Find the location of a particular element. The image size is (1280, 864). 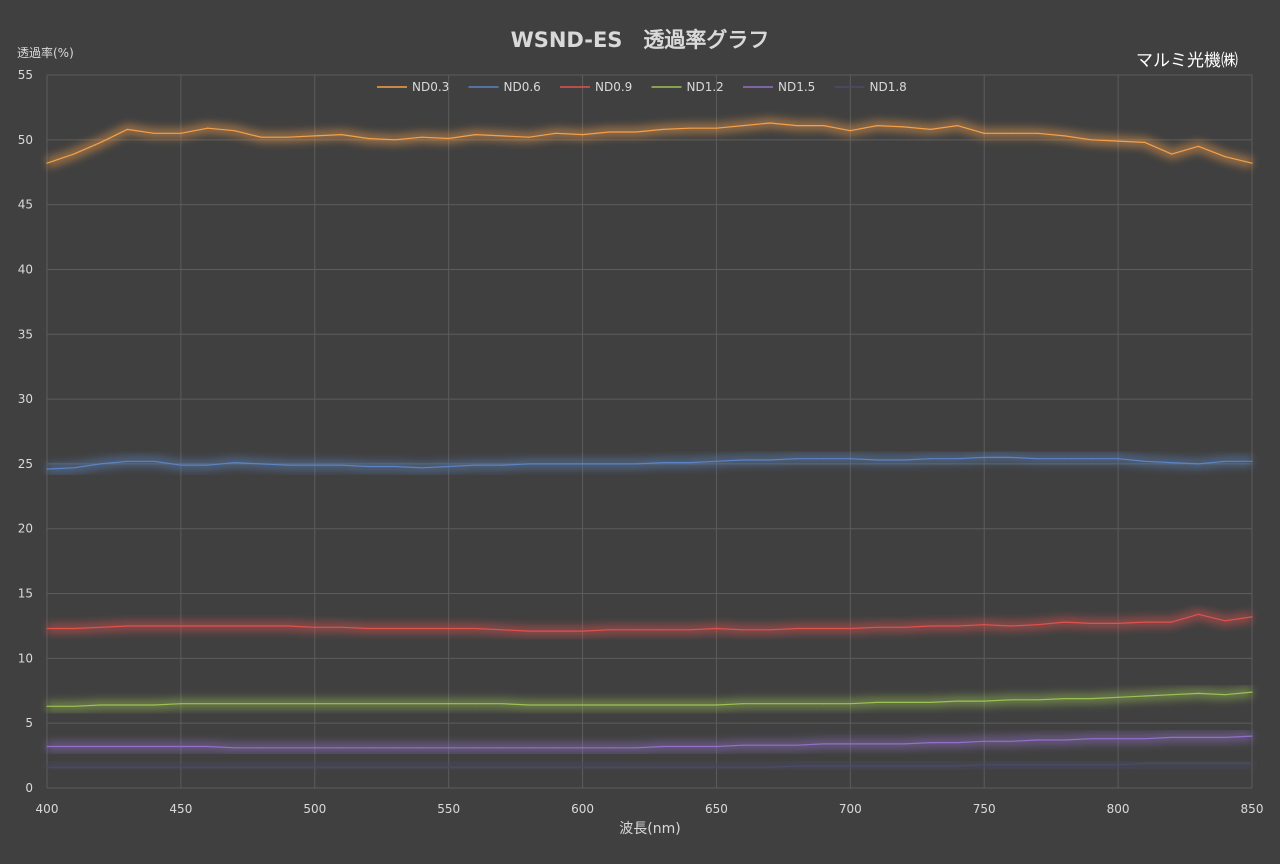

x-tick-label: 600 is located at coordinates (582, 809).